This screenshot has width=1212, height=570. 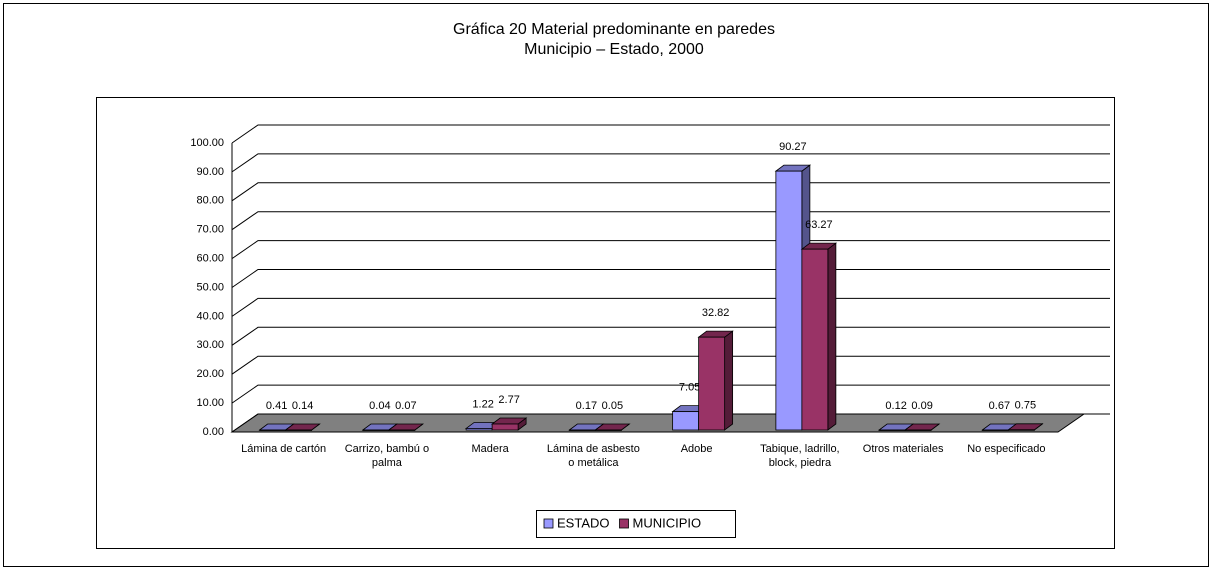 I want to click on value-label: 0.04, so click(x=379, y=406).